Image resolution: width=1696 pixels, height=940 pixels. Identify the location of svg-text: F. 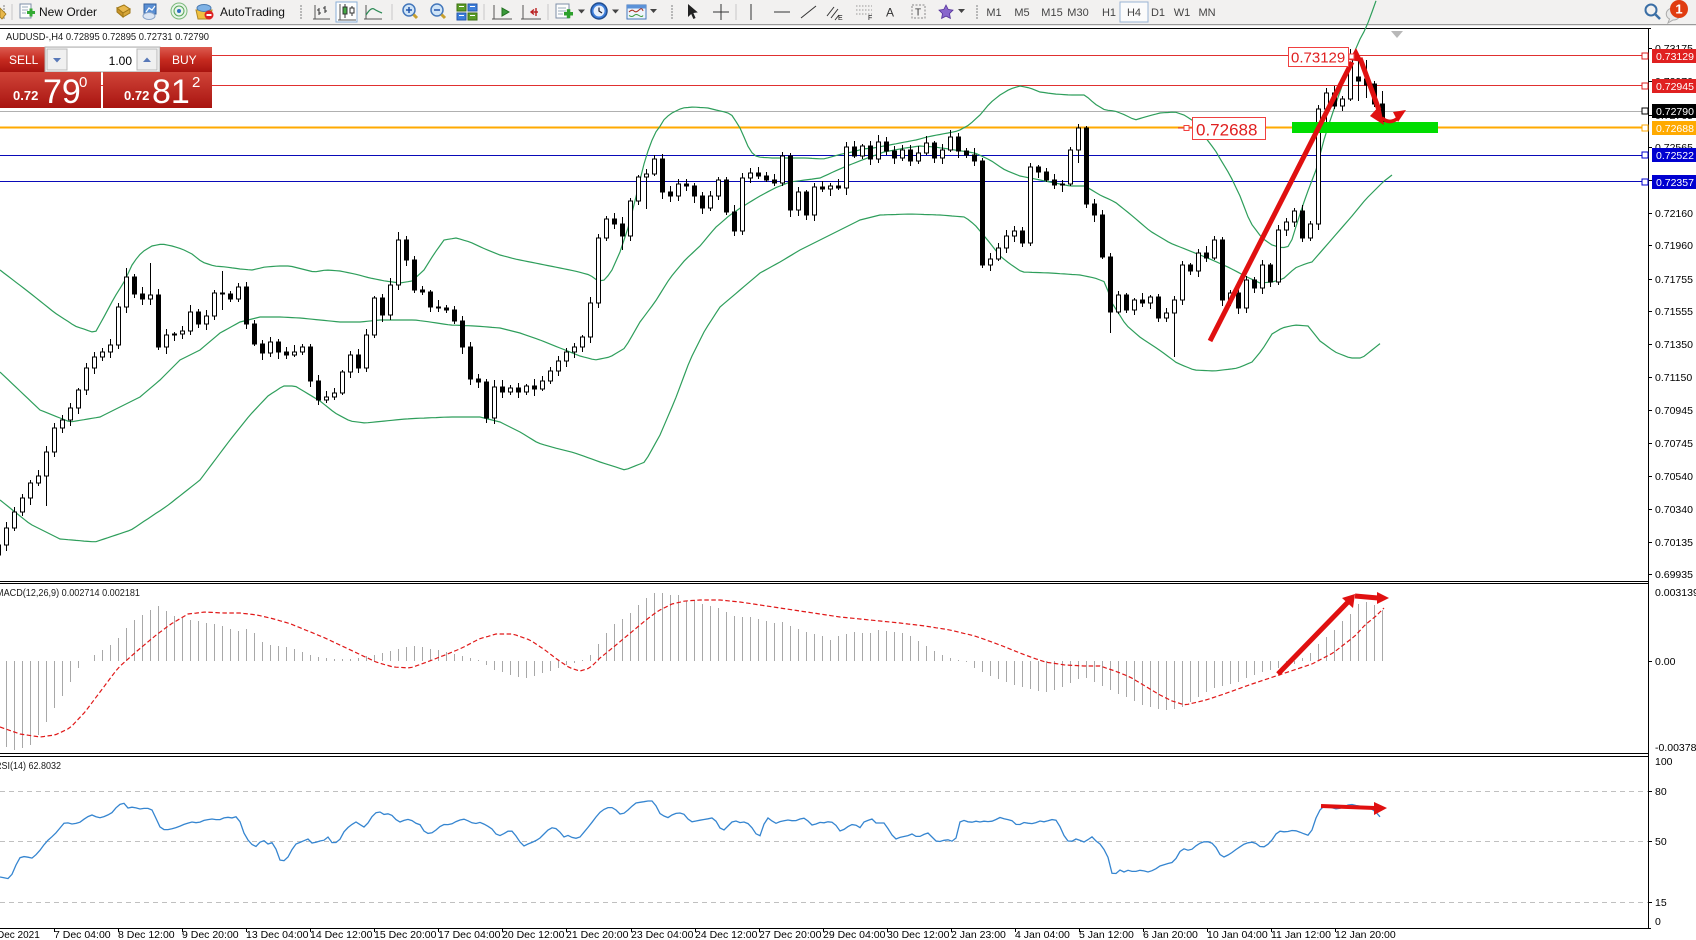
(870, 18).